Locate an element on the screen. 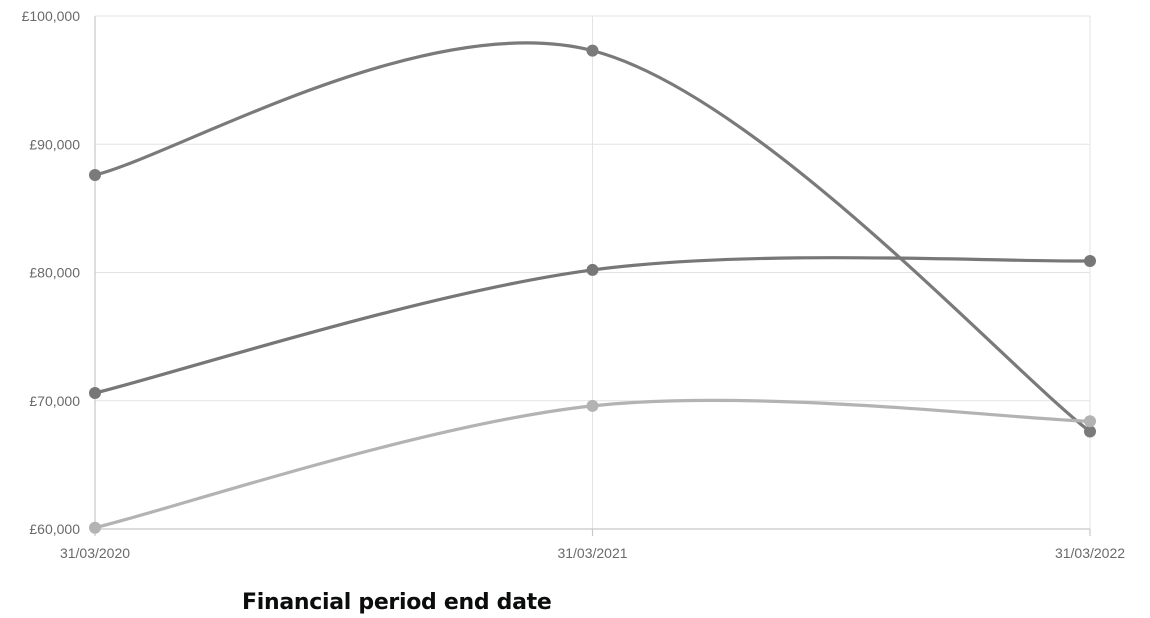  y-tick-label: £80,000 is located at coordinates (54, 273).